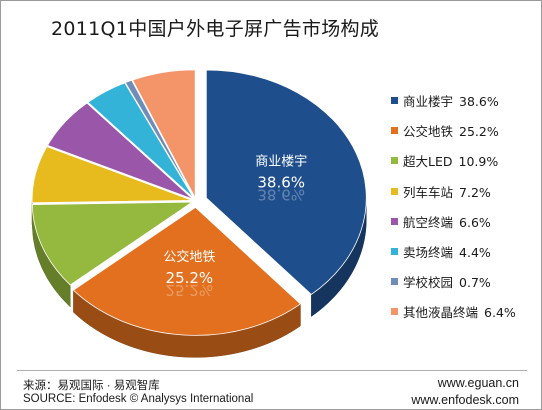  What do you see at coordinates (190, 278) in the screenshot?
I see `data-label-value-1: 25.2%` at bounding box center [190, 278].